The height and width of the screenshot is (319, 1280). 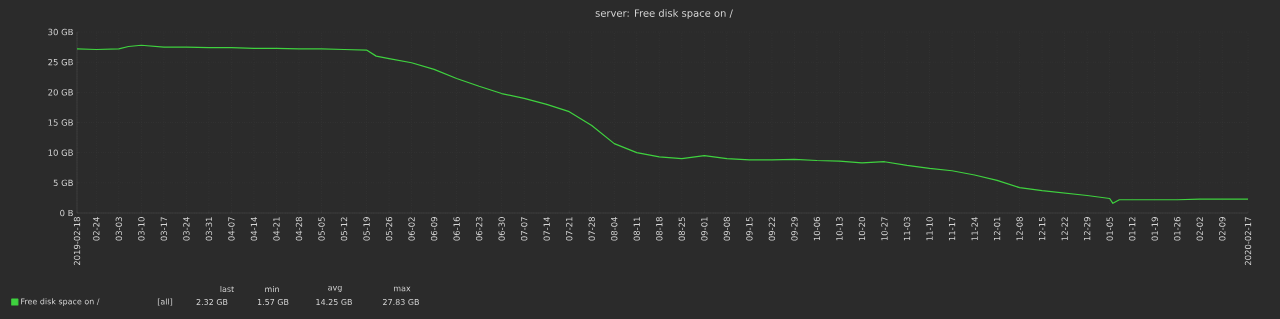 I want to click on x-tick-label: 03-10, so click(x=141, y=229).